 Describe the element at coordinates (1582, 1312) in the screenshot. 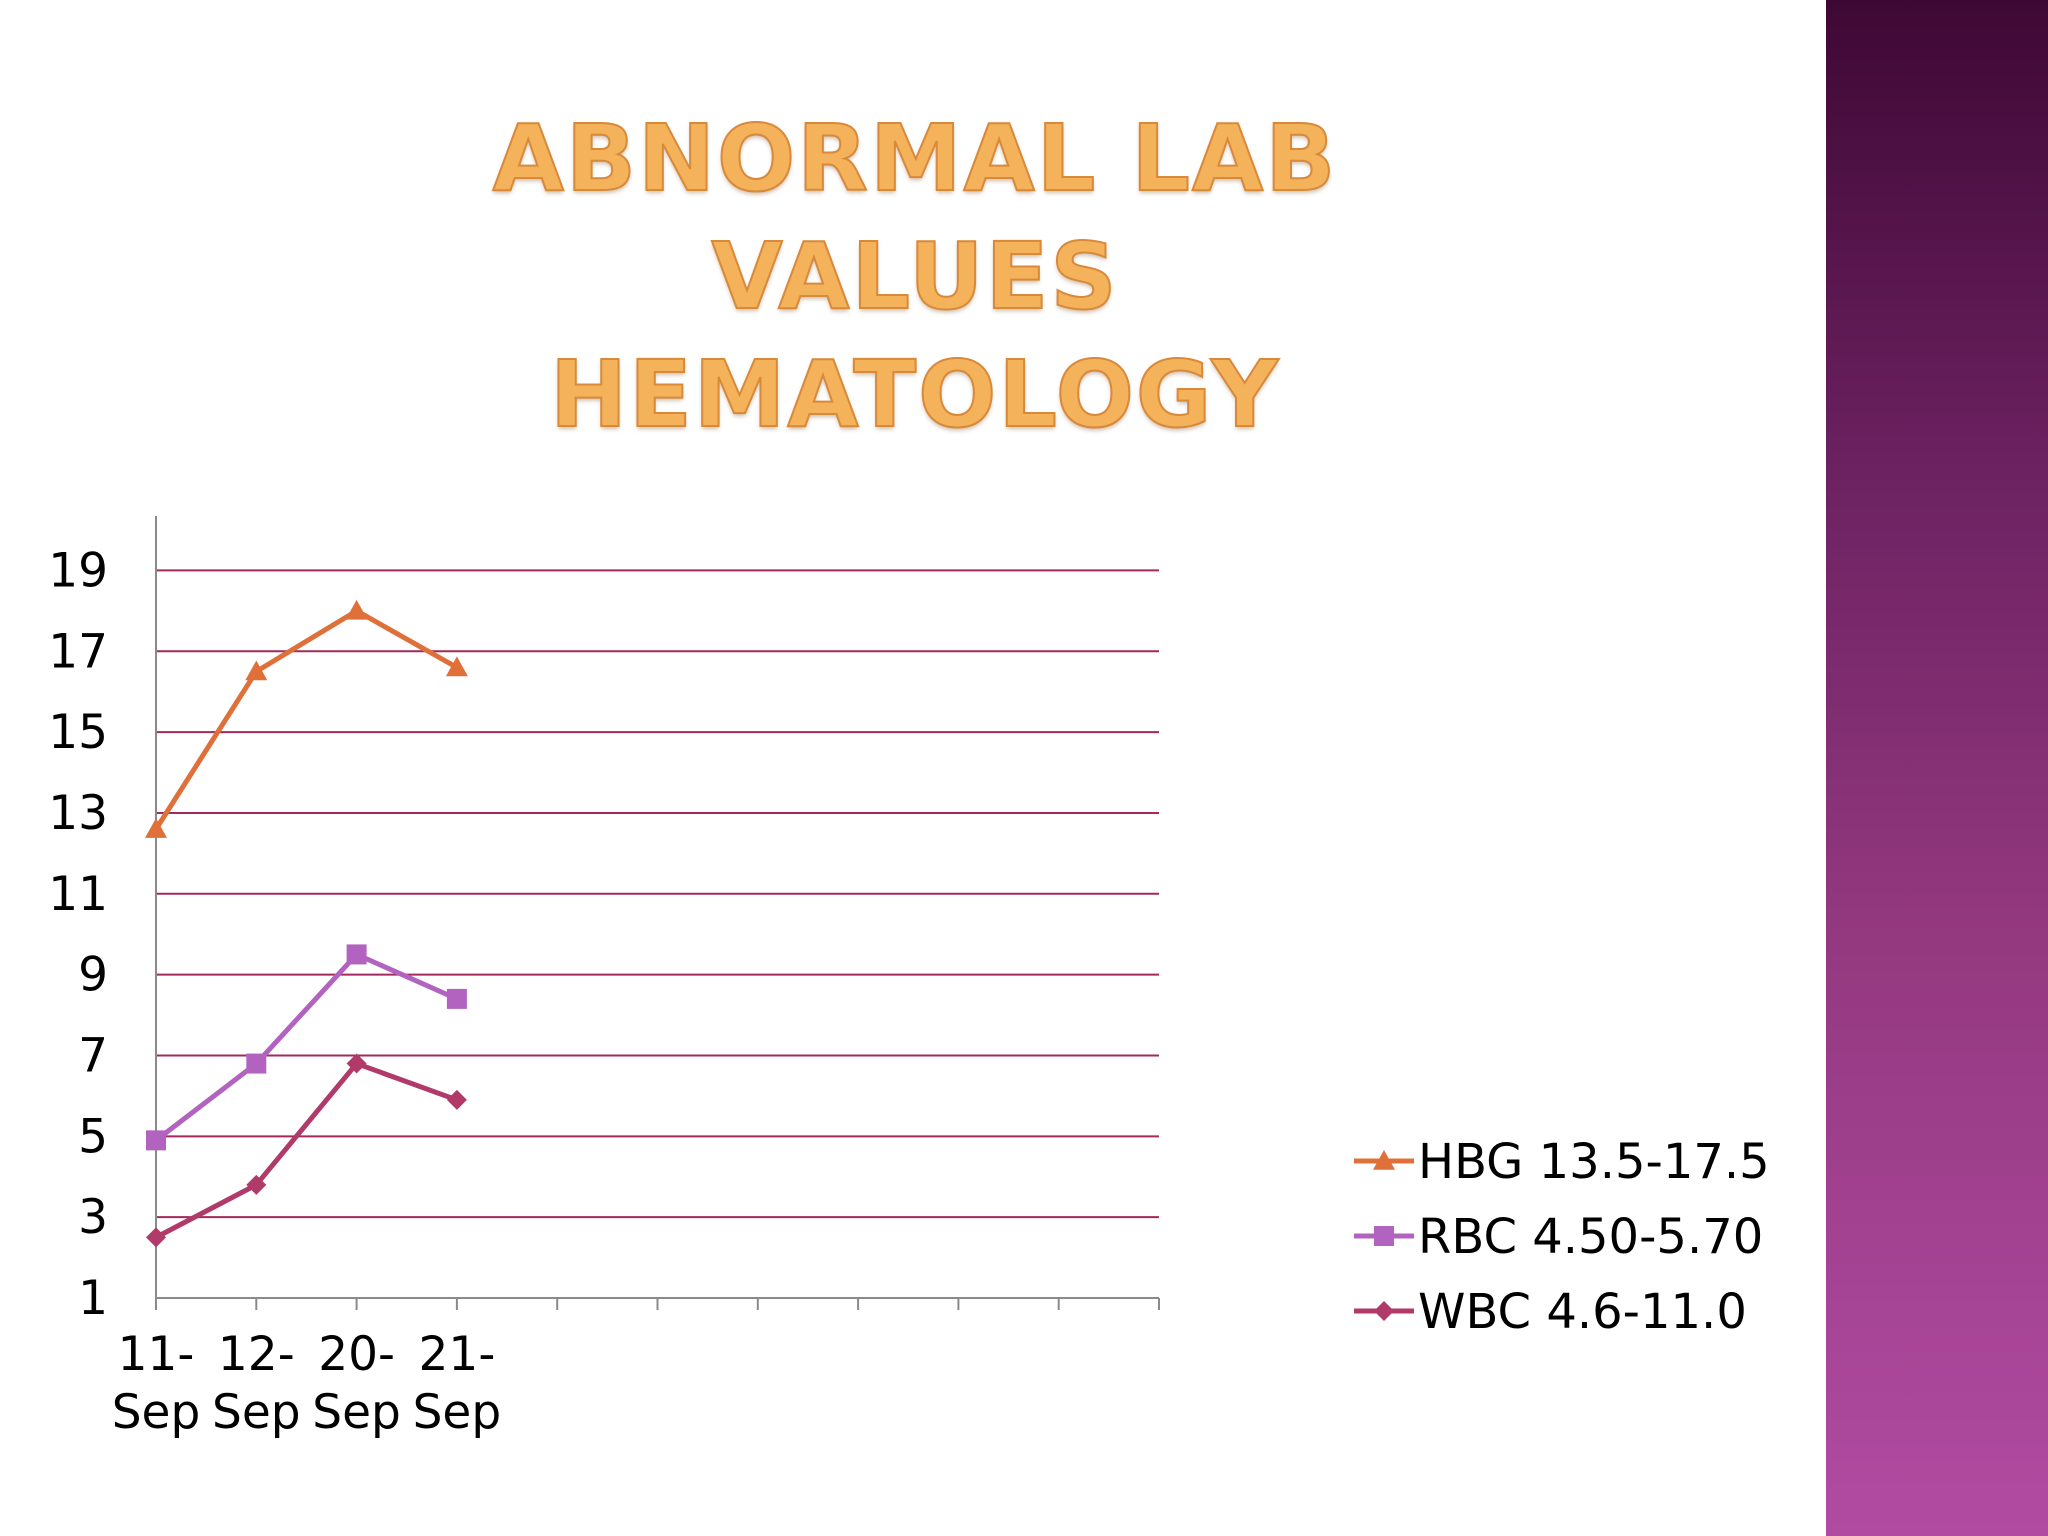

I see `legend-label-wbc: WBC 4.6-11.0` at that location.